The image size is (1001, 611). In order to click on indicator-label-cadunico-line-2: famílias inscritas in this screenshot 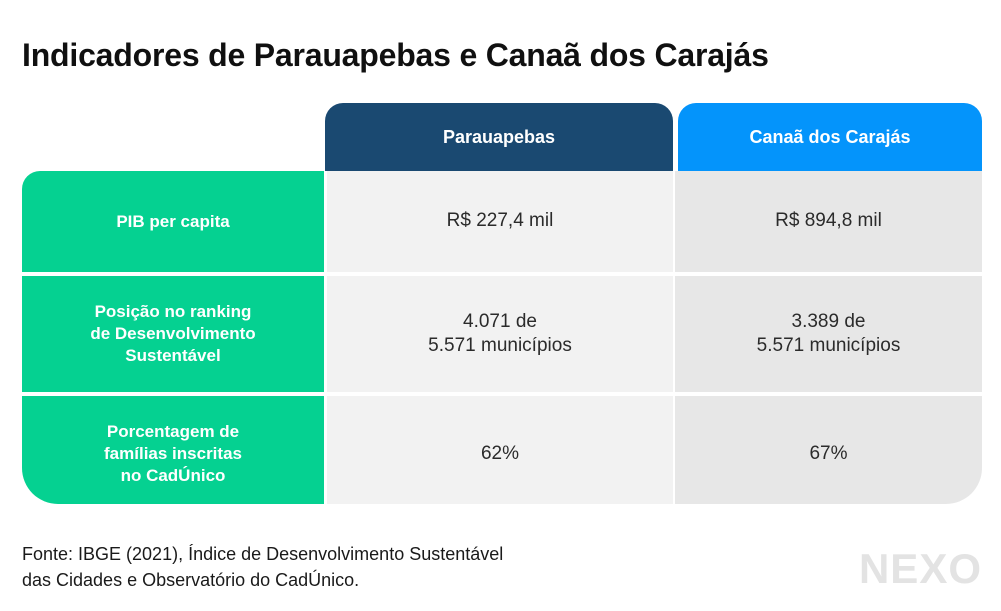, I will do `click(173, 454)`.